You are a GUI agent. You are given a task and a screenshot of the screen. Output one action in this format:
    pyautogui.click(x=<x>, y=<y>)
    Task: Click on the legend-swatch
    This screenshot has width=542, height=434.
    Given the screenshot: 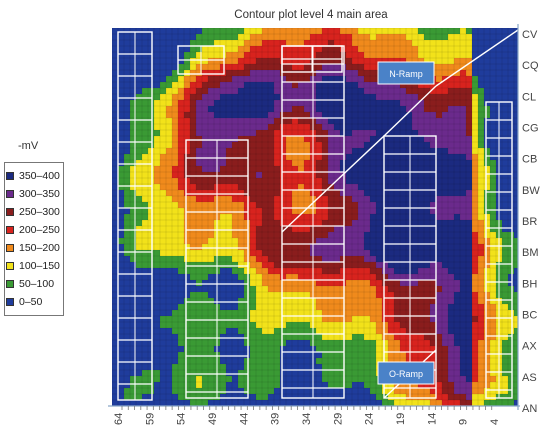 What is the action you would take?
    pyautogui.click(x=10, y=175)
    